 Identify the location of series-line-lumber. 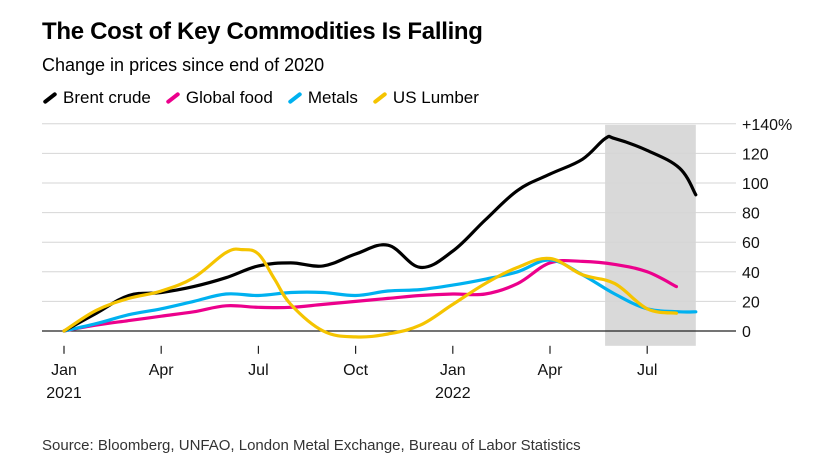
(370, 293).